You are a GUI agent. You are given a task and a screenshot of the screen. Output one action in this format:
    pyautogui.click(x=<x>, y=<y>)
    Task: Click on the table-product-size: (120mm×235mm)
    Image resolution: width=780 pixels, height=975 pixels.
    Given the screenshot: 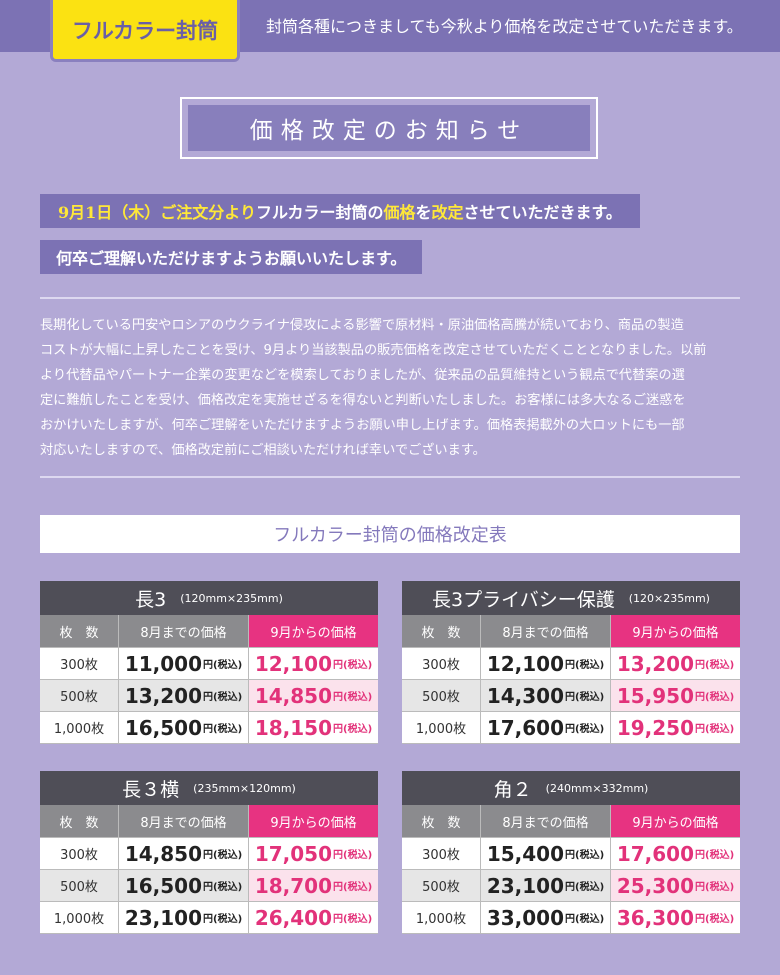 What is the action you would take?
    pyautogui.click(x=231, y=598)
    